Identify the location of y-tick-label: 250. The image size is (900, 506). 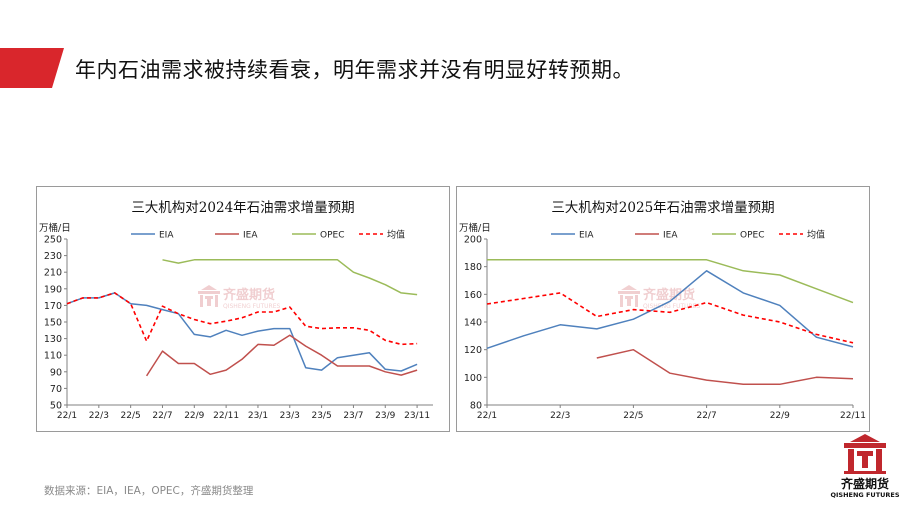
(53, 240).